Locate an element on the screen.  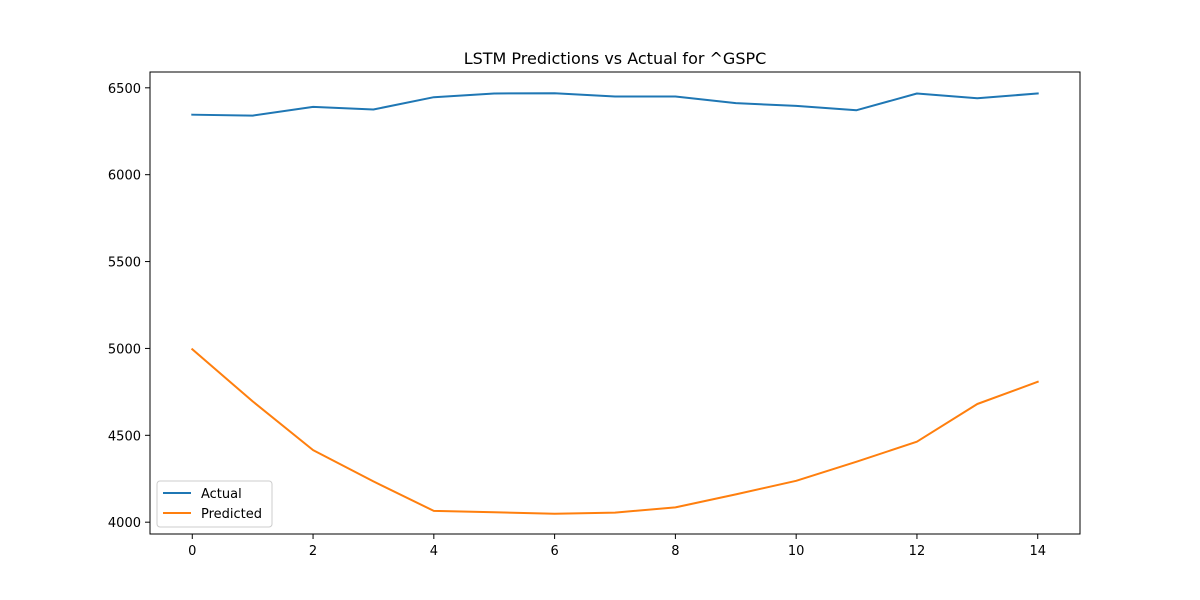
chart-title: LSTM Predictions vs Actual for ^GSPC is located at coordinates (615, 58).